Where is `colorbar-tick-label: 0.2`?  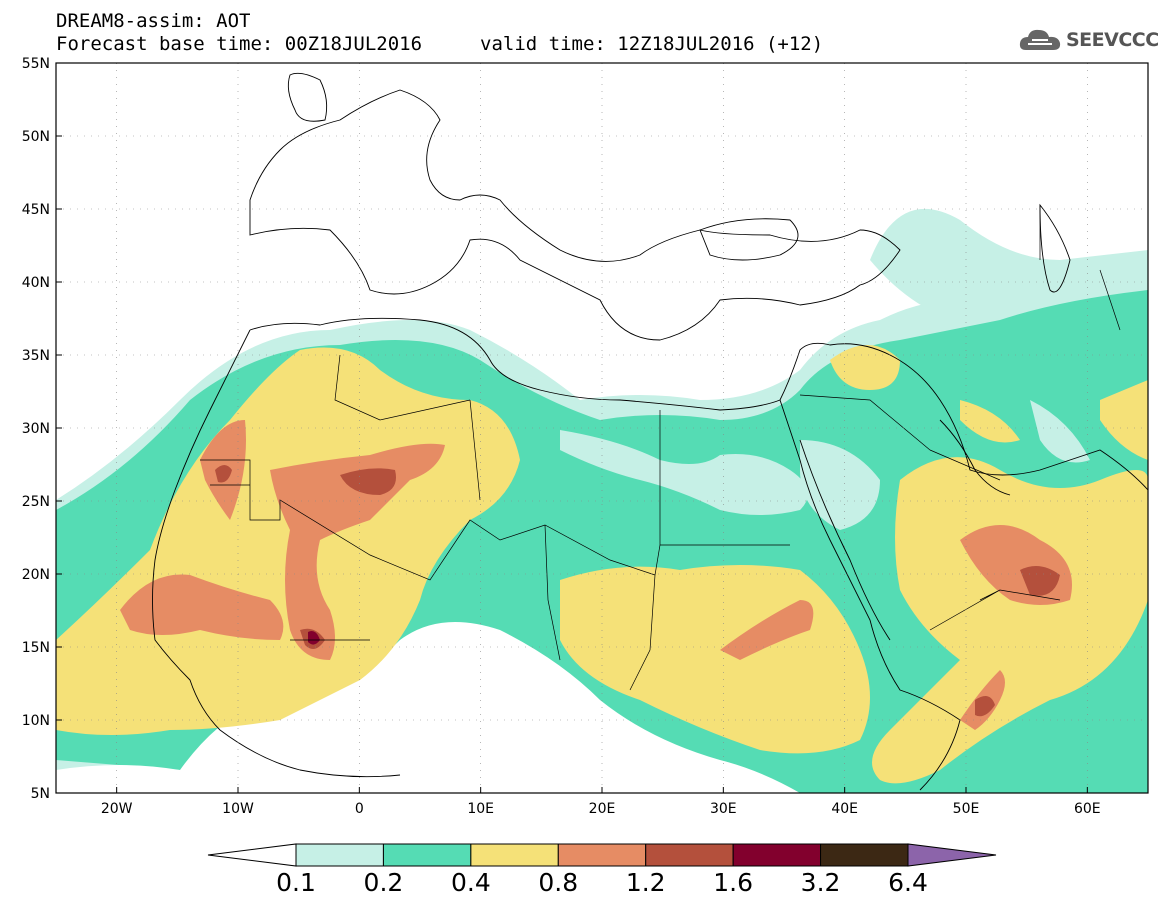 colorbar-tick-label: 0.2 is located at coordinates (383, 882).